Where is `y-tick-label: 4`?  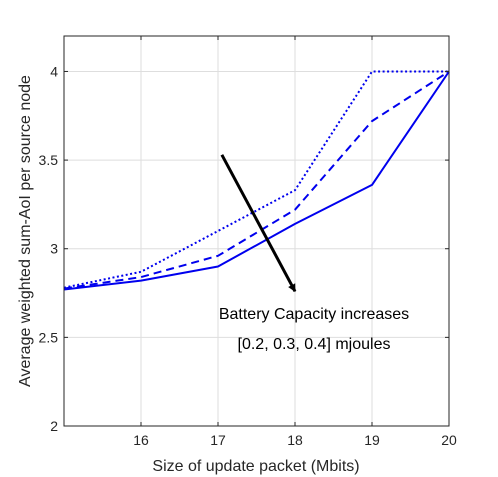 y-tick-label: 4 is located at coordinates (54, 71).